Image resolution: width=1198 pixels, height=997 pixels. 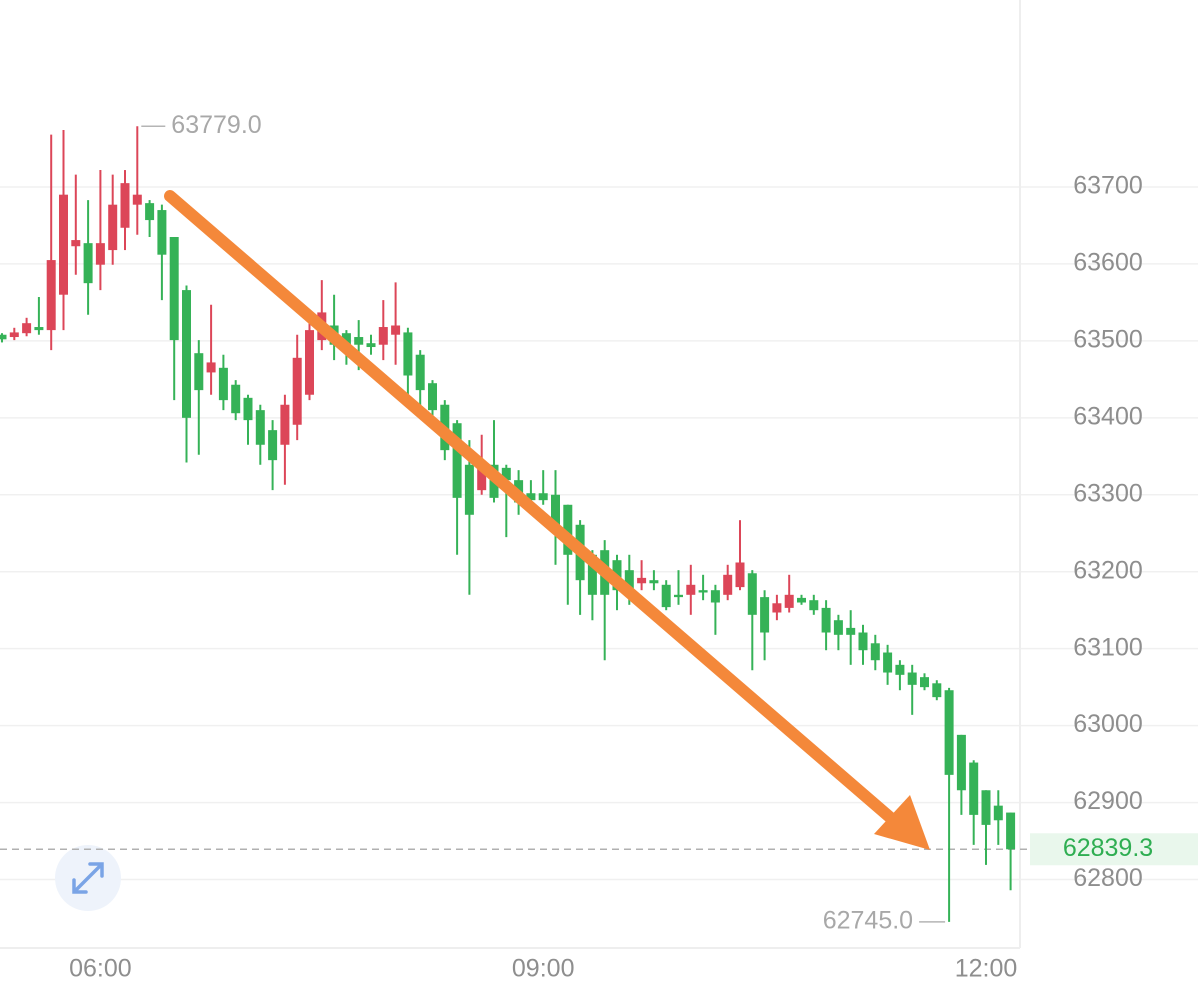 I want to click on y-tick-label: 63700, so click(x=1108, y=186).